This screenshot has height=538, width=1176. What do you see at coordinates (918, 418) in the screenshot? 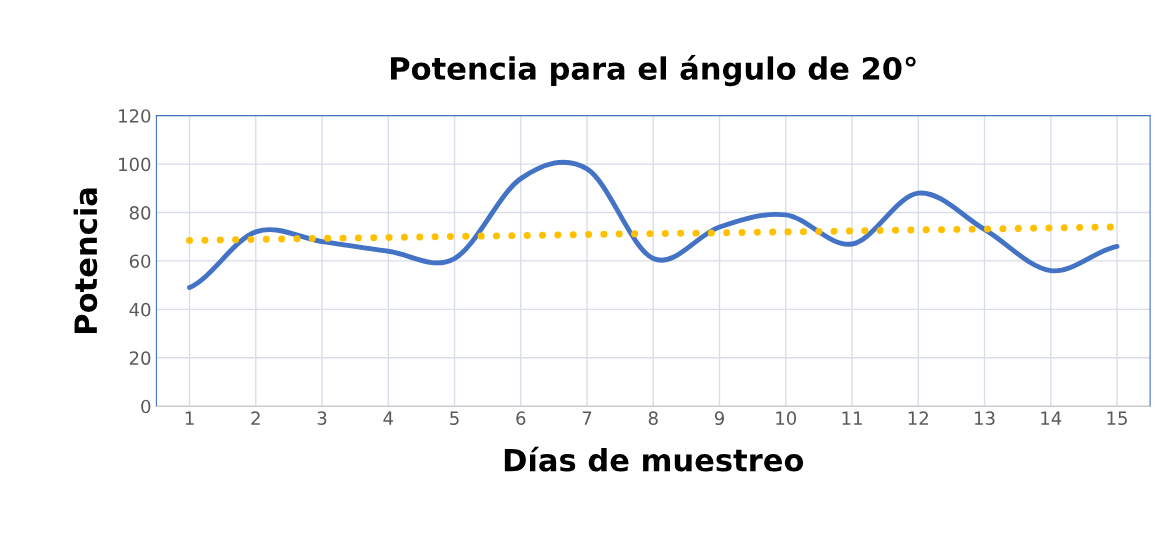
I see `x-tick-label: 12` at bounding box center [918, 418].